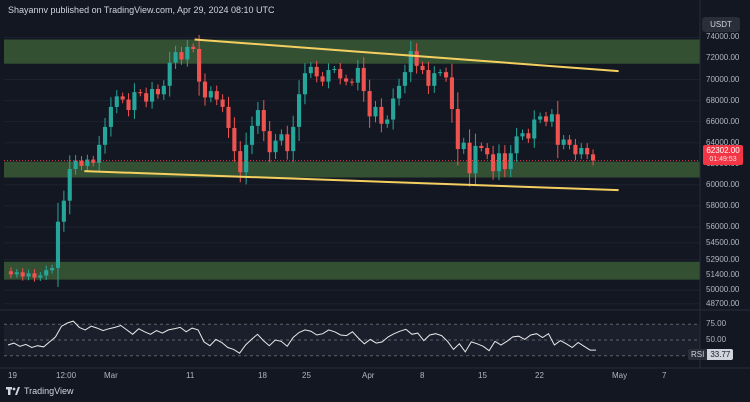  Describe the element at coordinates (352, 270) in the screenshot. I see `price-zone` at that location.